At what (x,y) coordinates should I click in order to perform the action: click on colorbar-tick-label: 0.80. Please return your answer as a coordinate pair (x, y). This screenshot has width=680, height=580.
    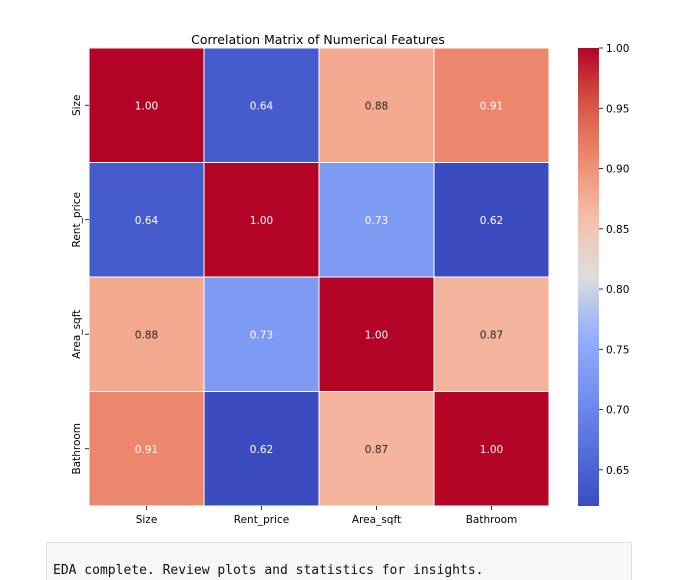
    Looking at the image, I should click on (617, 290).